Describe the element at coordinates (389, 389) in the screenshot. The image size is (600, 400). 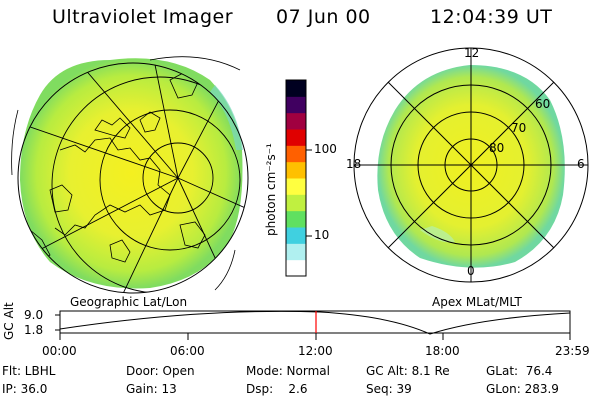
I see `info-seq: Seq: 39` at that location.